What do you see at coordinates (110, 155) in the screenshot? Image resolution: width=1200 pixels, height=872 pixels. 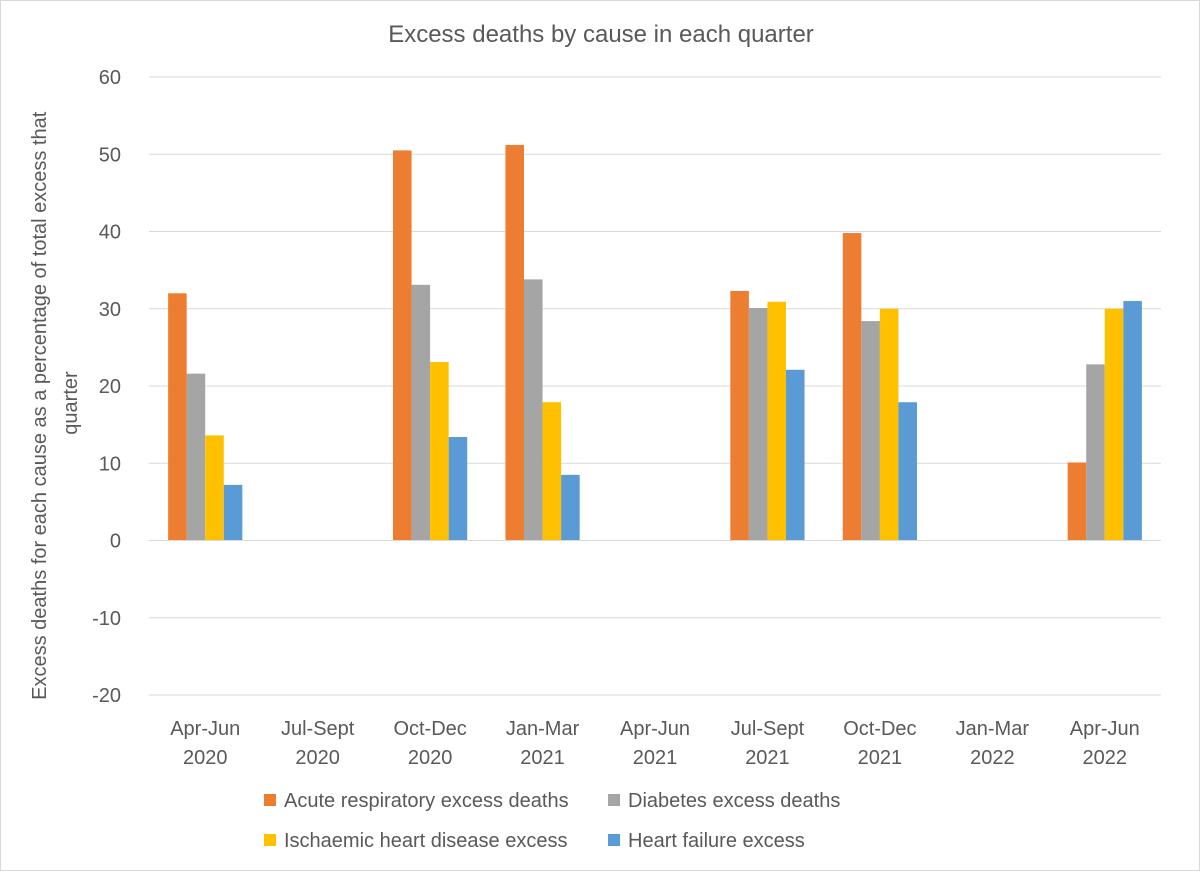 I see `y-tick-label: 50` at bounding box center [110, 155].